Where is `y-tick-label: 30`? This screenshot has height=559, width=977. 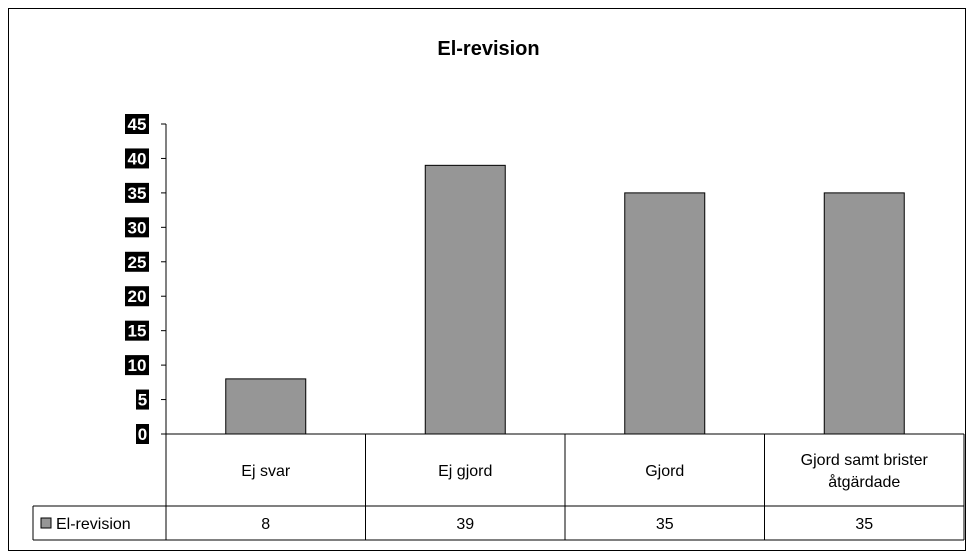
y-tick-label: 30 is located at coordinates (137, 227).